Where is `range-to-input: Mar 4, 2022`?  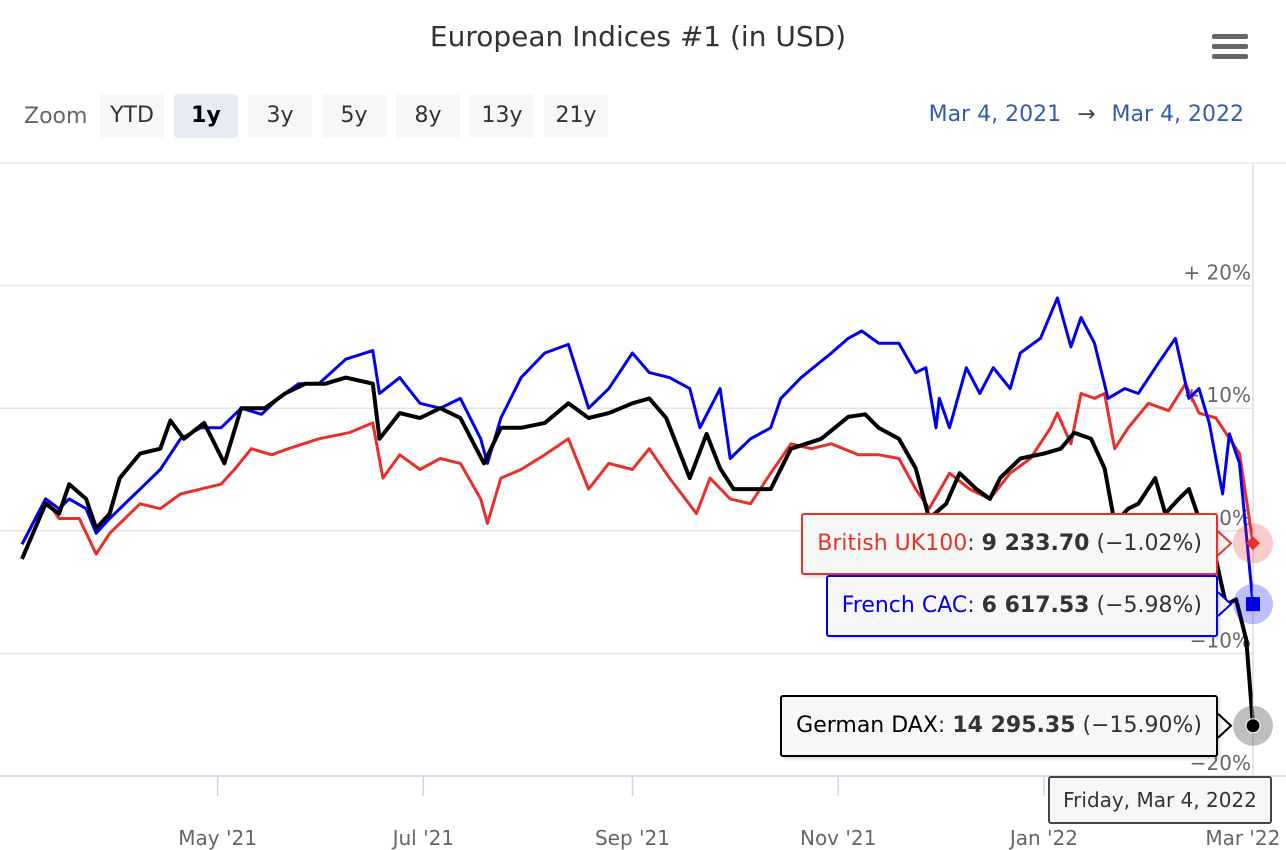 range-to-input: Mar 4, 2022 is located at coordinates (1177, 114).